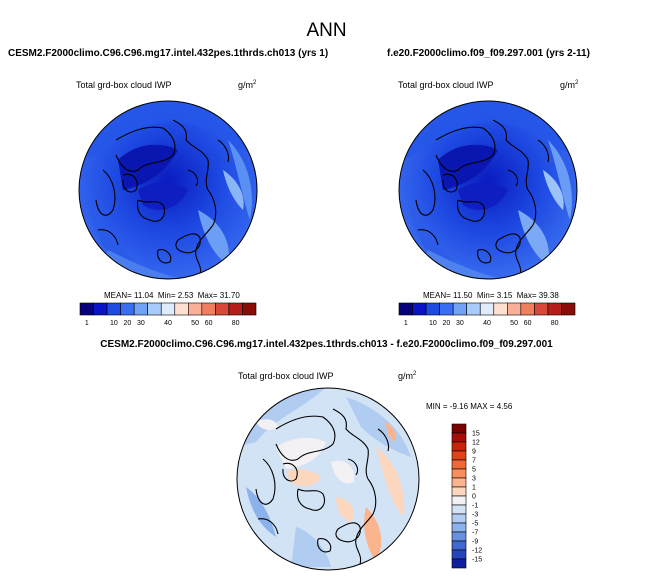  Describe the element at coordinates (469, 406) in the screenshot. I see `diff-minmax: MIN = -9.16 MAX = 4.56` at that location.